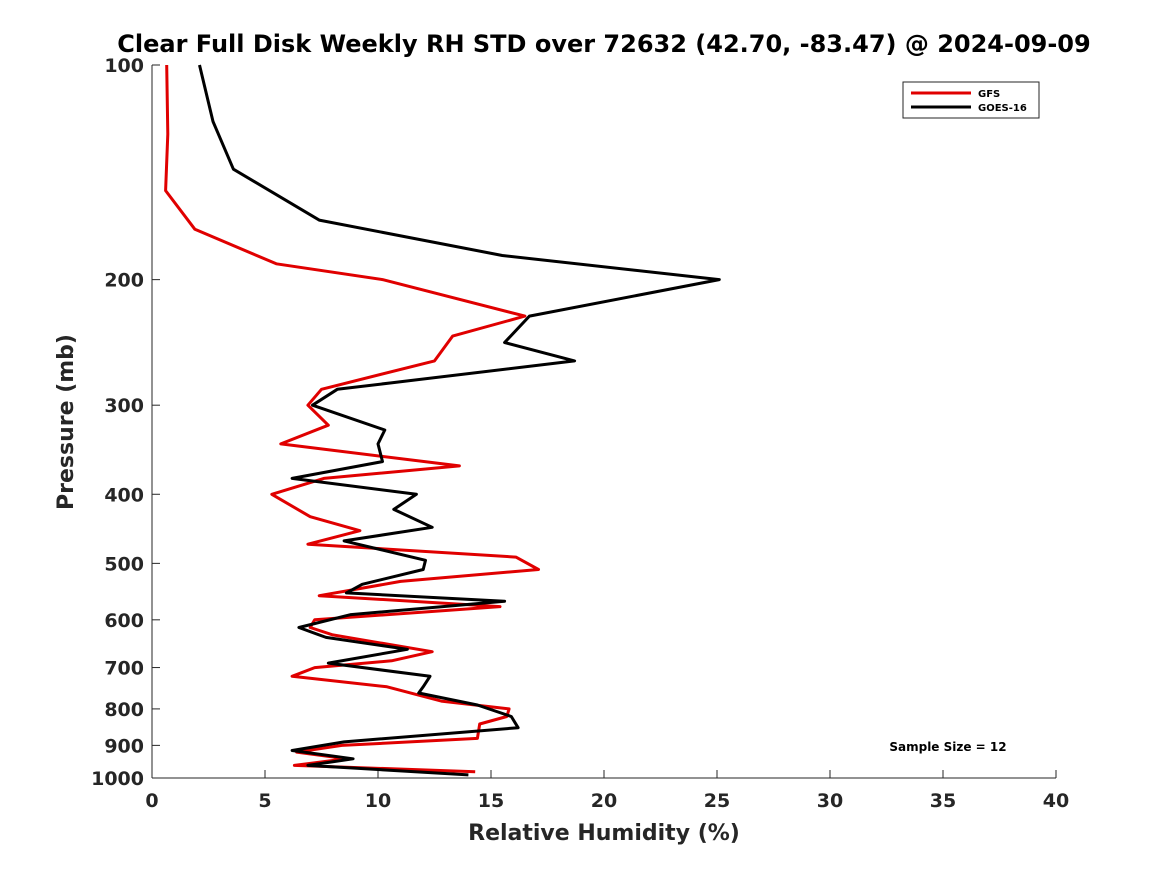 The height and width of the screenshot is (875, 1167). I want to click on legend-box, so click(971, 100).